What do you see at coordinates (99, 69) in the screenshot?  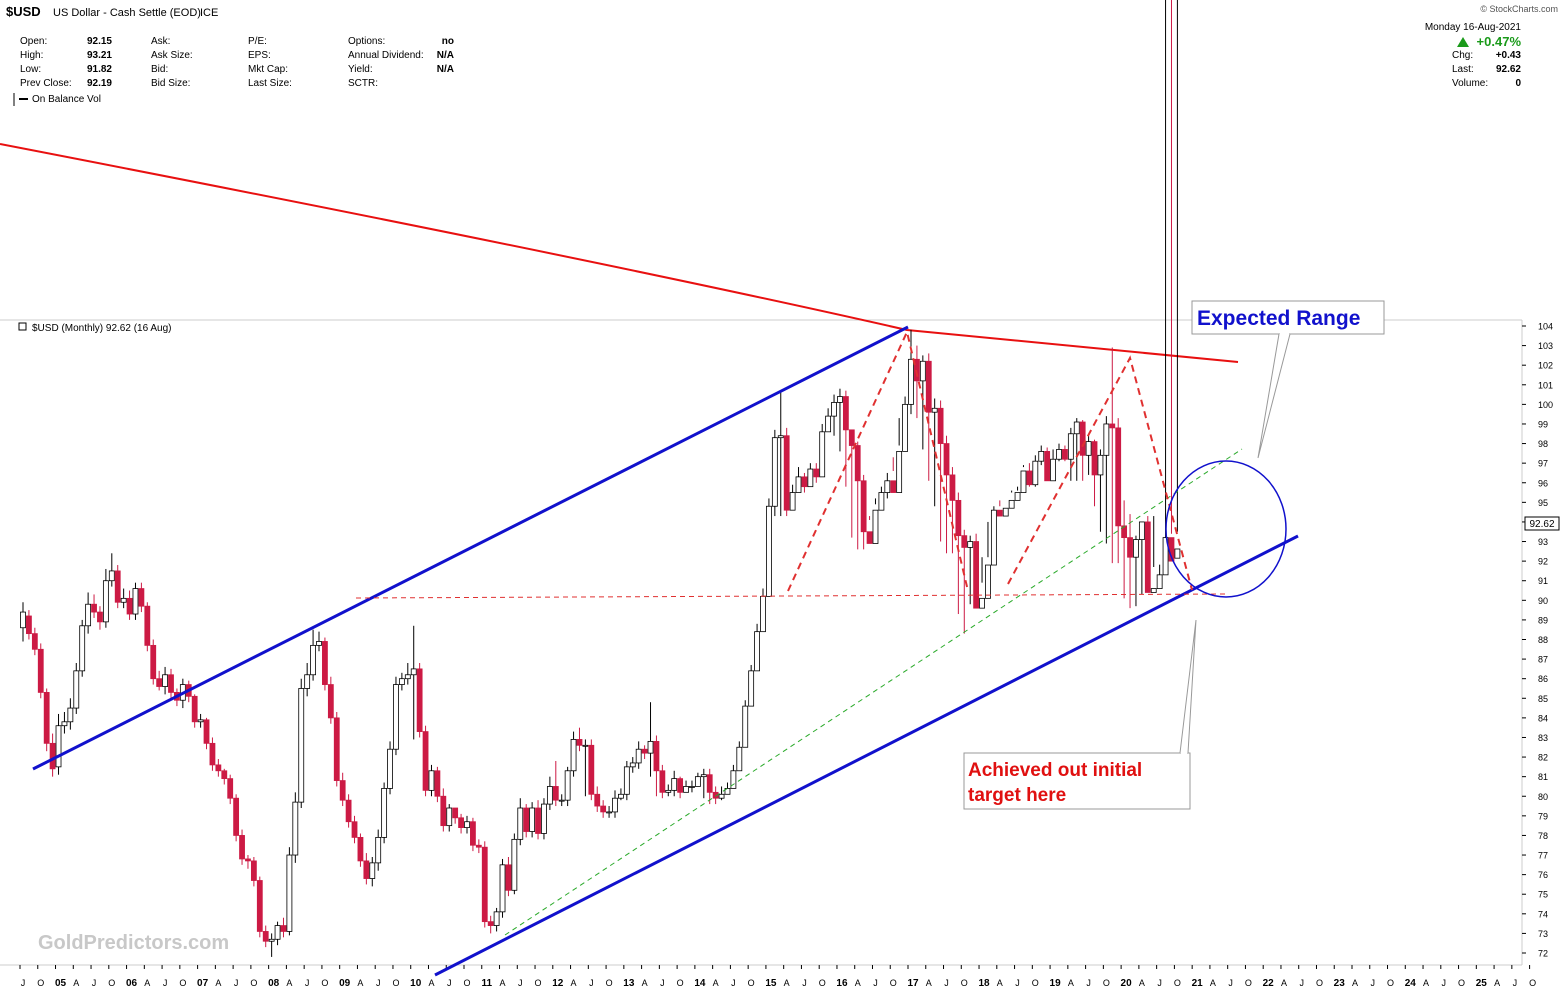 I see `stat-value: 91.82` at bounding box center [99, 69].